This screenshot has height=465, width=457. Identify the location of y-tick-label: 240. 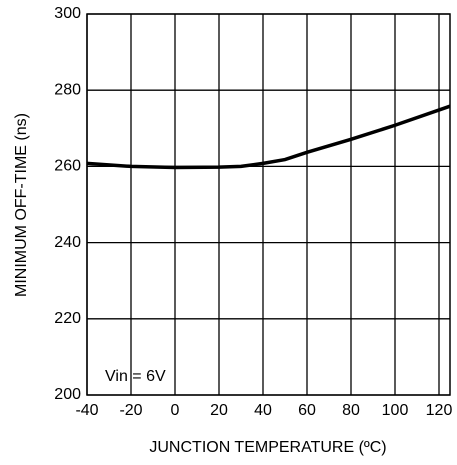
(67, 242).